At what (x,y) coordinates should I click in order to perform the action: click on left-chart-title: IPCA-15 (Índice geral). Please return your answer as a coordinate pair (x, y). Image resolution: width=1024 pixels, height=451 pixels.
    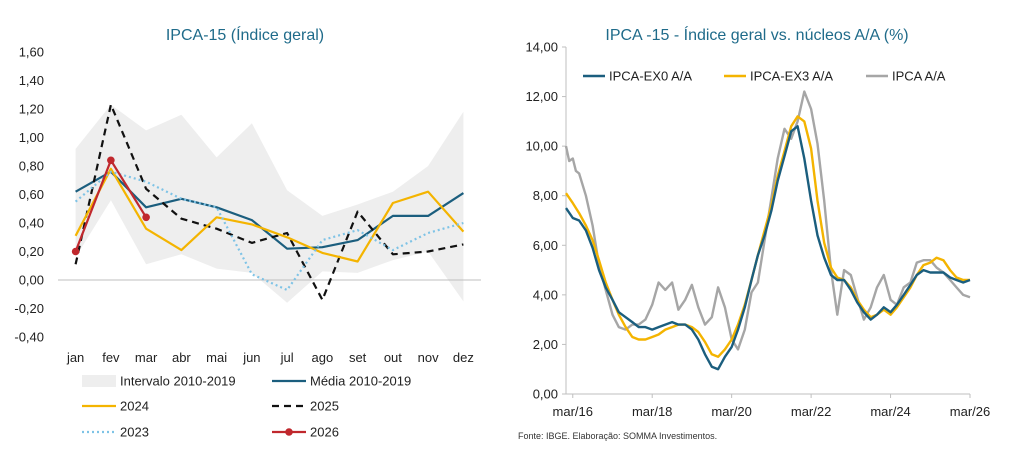
    Looking at the image, I should click on (245, 34).